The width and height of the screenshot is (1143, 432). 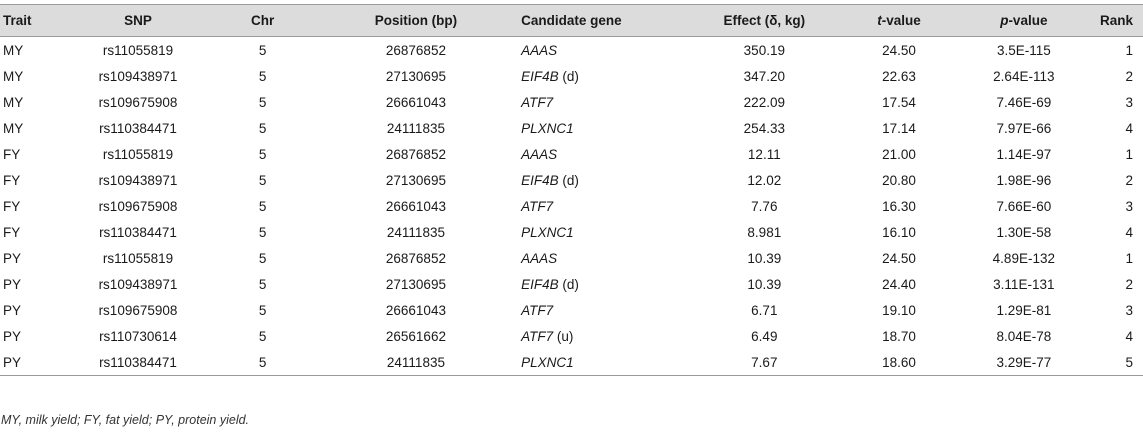 What do you see at coordinates (12, 284) in the screenshot?
I see `cell-trait: PY` at bounding box center [12, 284].